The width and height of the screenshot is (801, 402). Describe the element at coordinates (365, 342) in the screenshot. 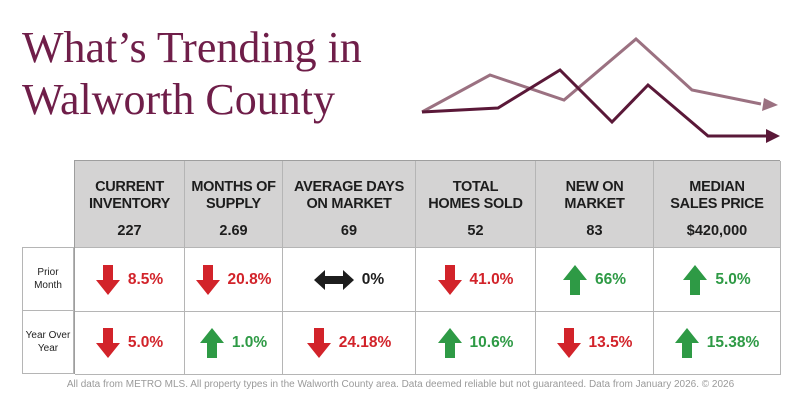

I see `change-value: 24.18%` at that location.